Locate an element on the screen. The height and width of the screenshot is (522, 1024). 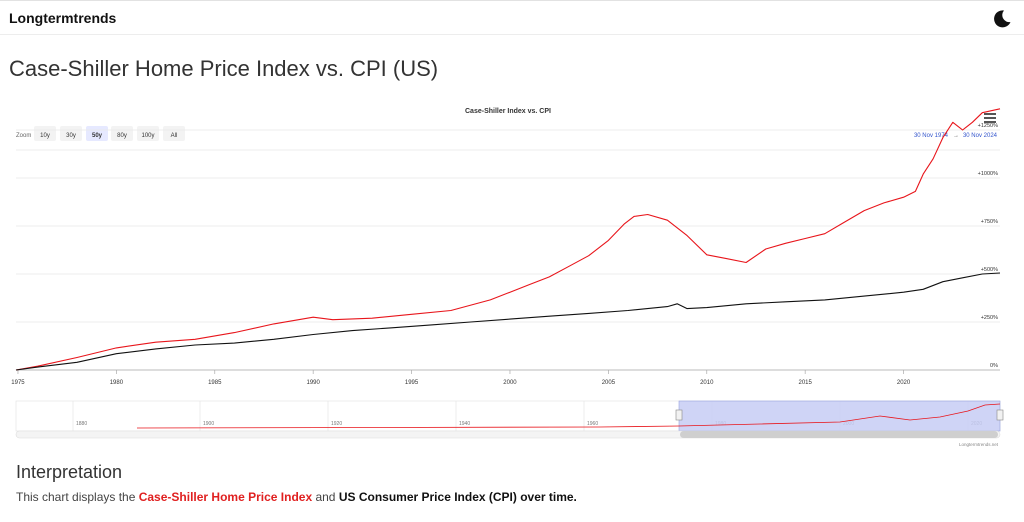
navigator-tick-label: 1960 is located at coordinates (592, 424).